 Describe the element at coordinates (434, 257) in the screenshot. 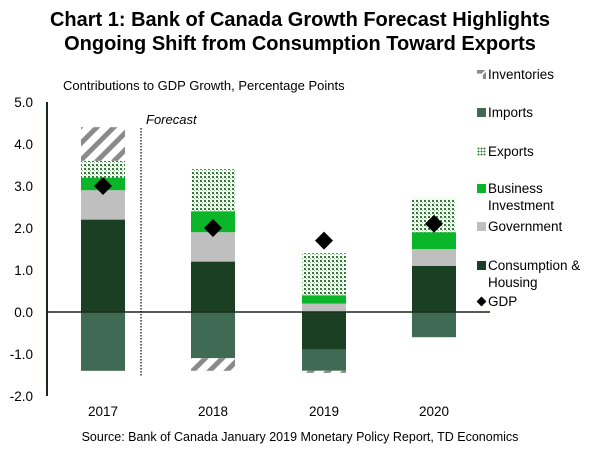

I see `bar-government-2020` at that location.